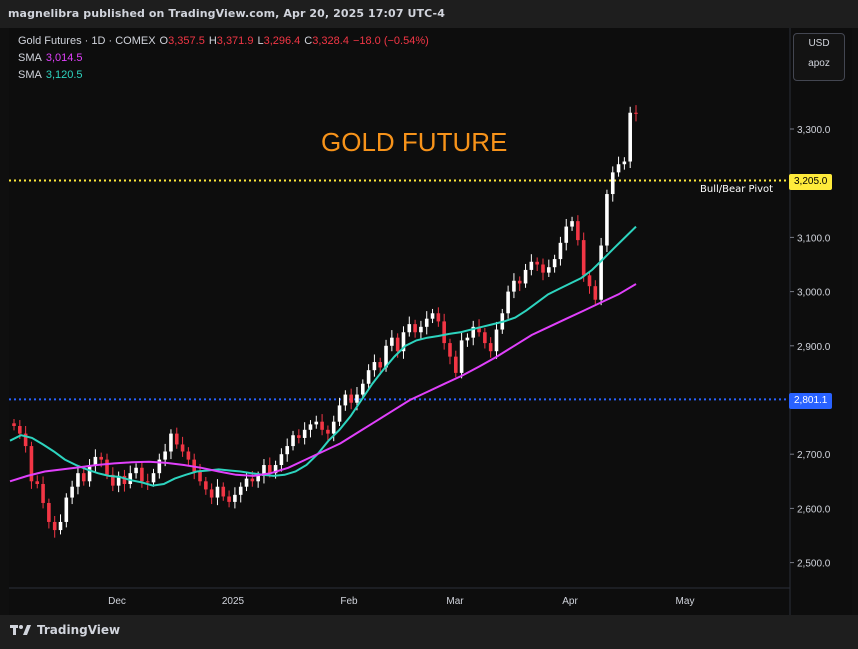  What do you see at coordinates (570, 601) in the screenshot?
I see `x-tick-label: Apr` at bounding box center [570, 601].